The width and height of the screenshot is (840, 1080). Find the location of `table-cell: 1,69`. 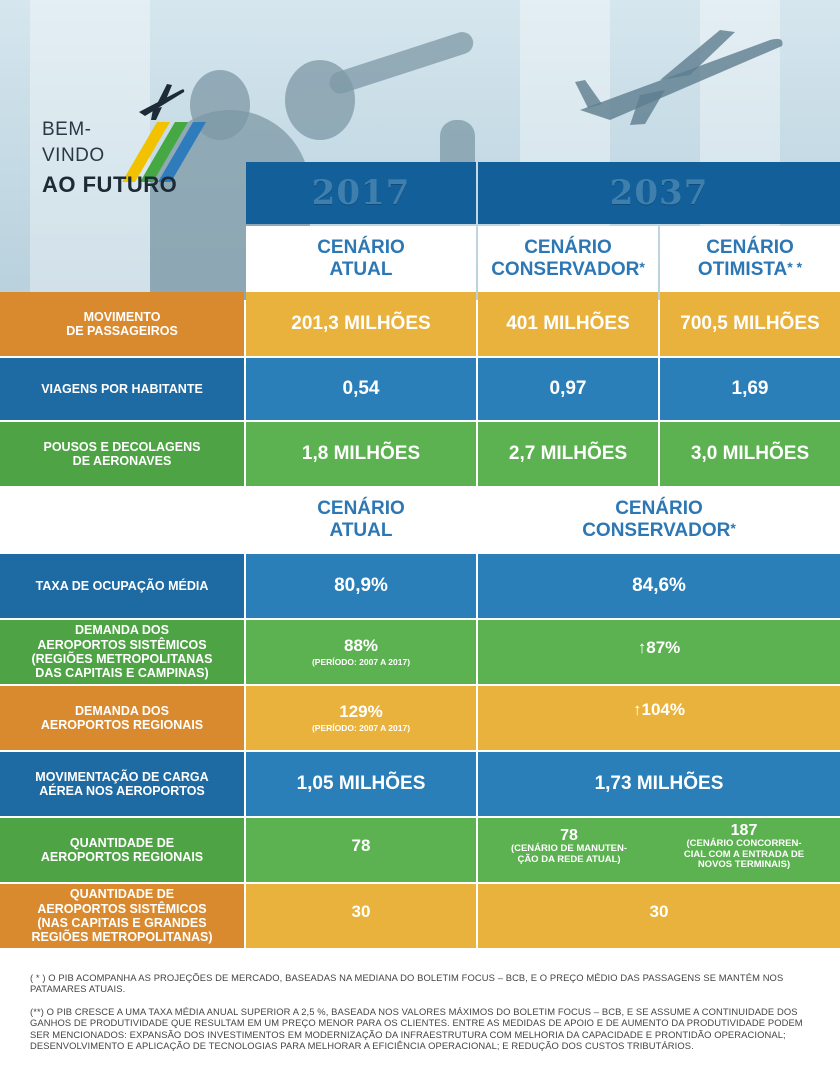

table-cell: 1,69 is located at coordinates (750, 389).